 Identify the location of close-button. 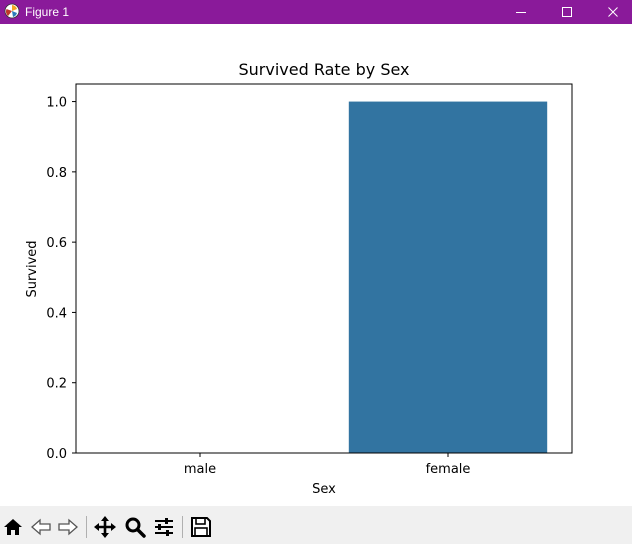
(611, 12).